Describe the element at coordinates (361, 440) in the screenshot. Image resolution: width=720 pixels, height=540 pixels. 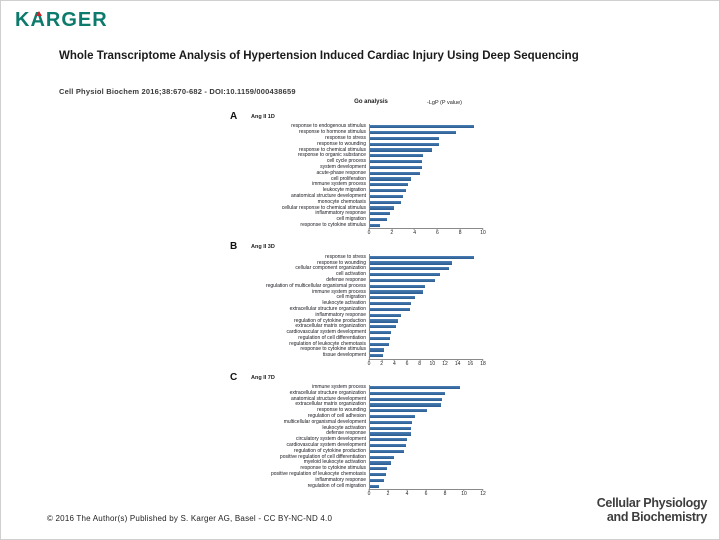
I see `bar-row: circulatory system development` at that location.